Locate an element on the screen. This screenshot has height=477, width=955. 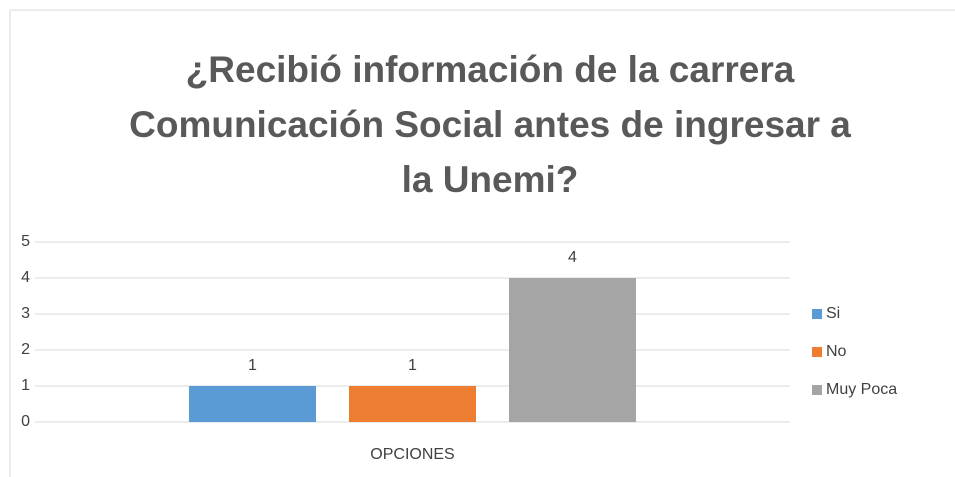
legend-label: Si is located at coordinates (833, 313).